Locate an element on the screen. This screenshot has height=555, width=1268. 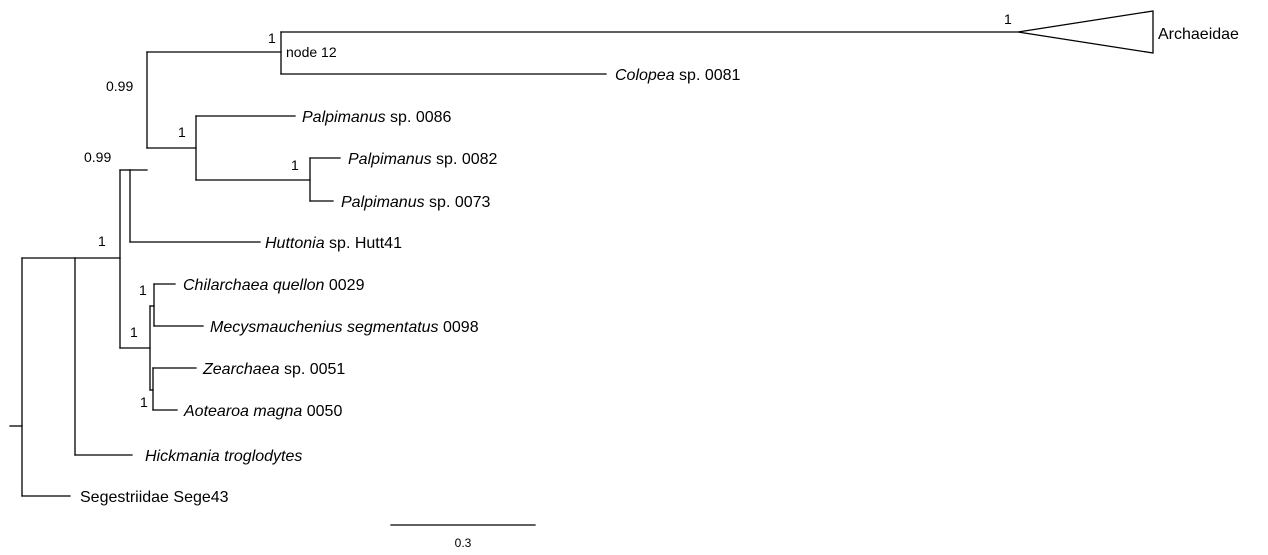
collapsed-archaeidae is located at coordinates (1085, 32).